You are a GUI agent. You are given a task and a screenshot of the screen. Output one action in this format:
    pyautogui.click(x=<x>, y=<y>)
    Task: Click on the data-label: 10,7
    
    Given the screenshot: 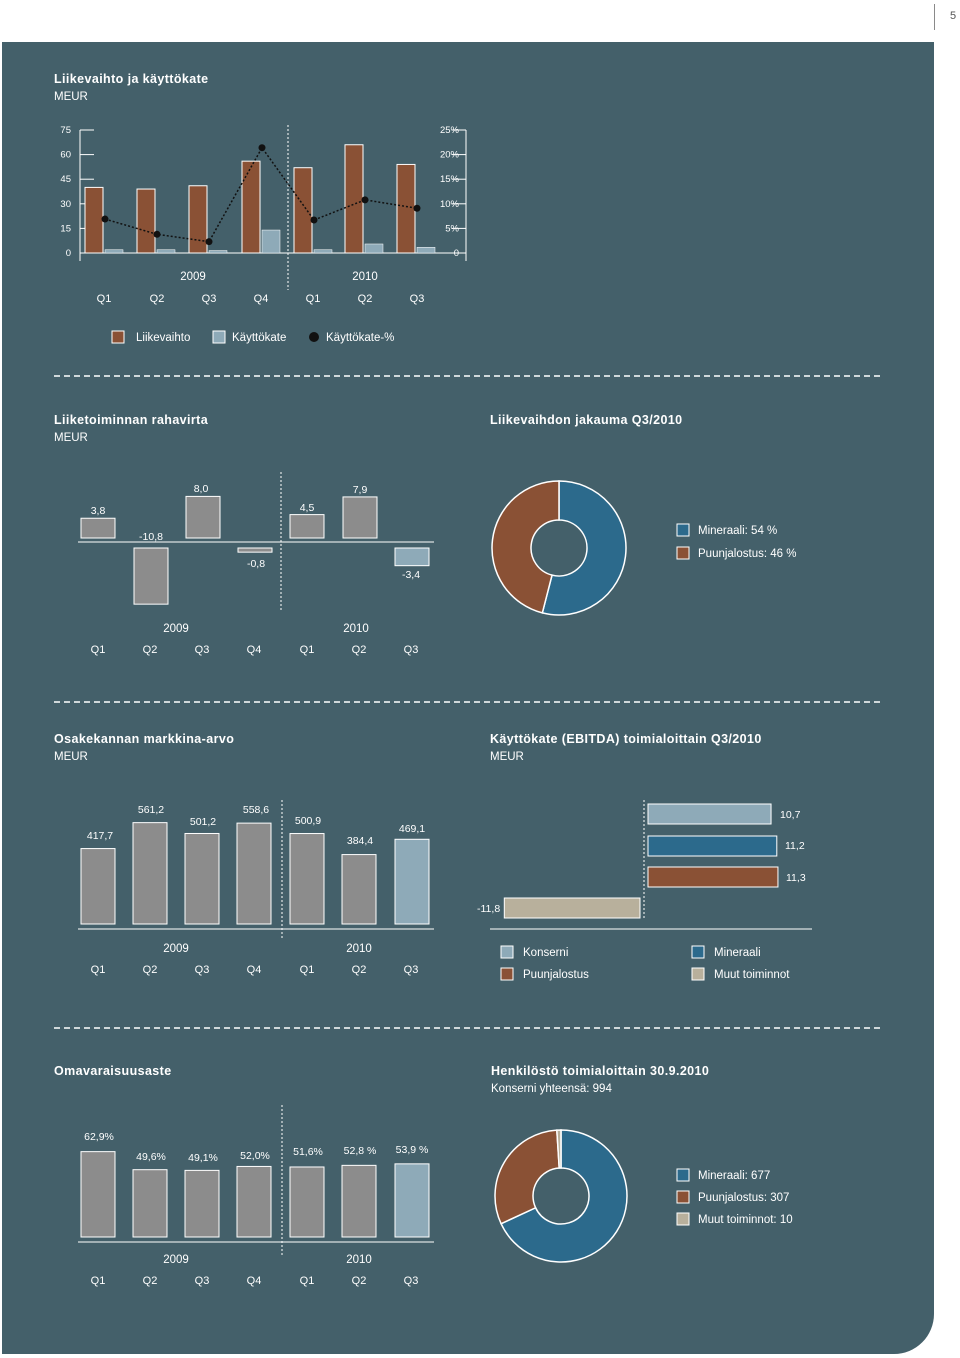 What is the action you would take?
    pyautogui.click(x=790, y=815)
    